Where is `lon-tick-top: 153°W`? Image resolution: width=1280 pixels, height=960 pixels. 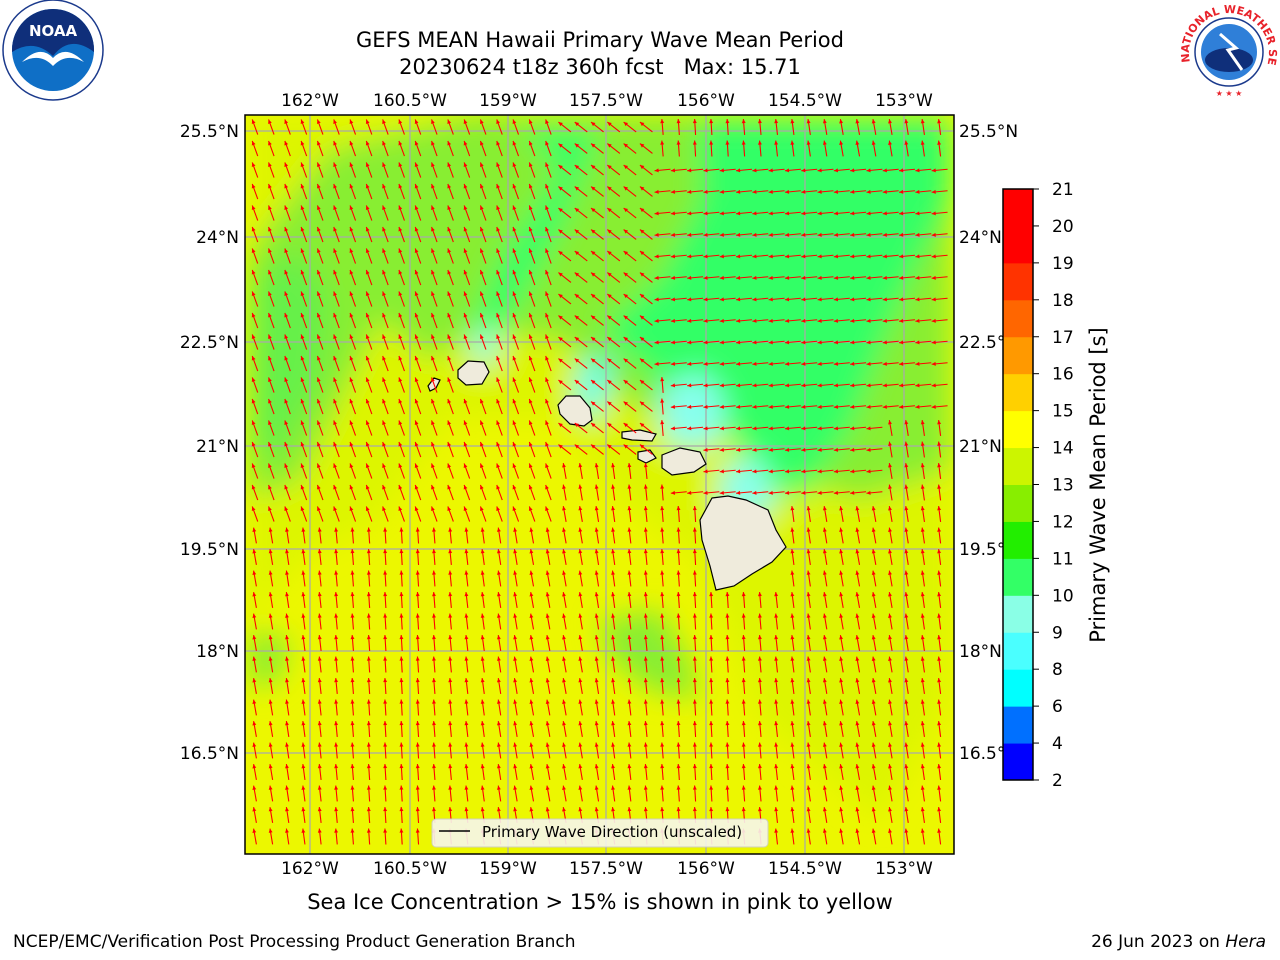
lon-tick-top: 153°W is located at coordinates (904, 101).